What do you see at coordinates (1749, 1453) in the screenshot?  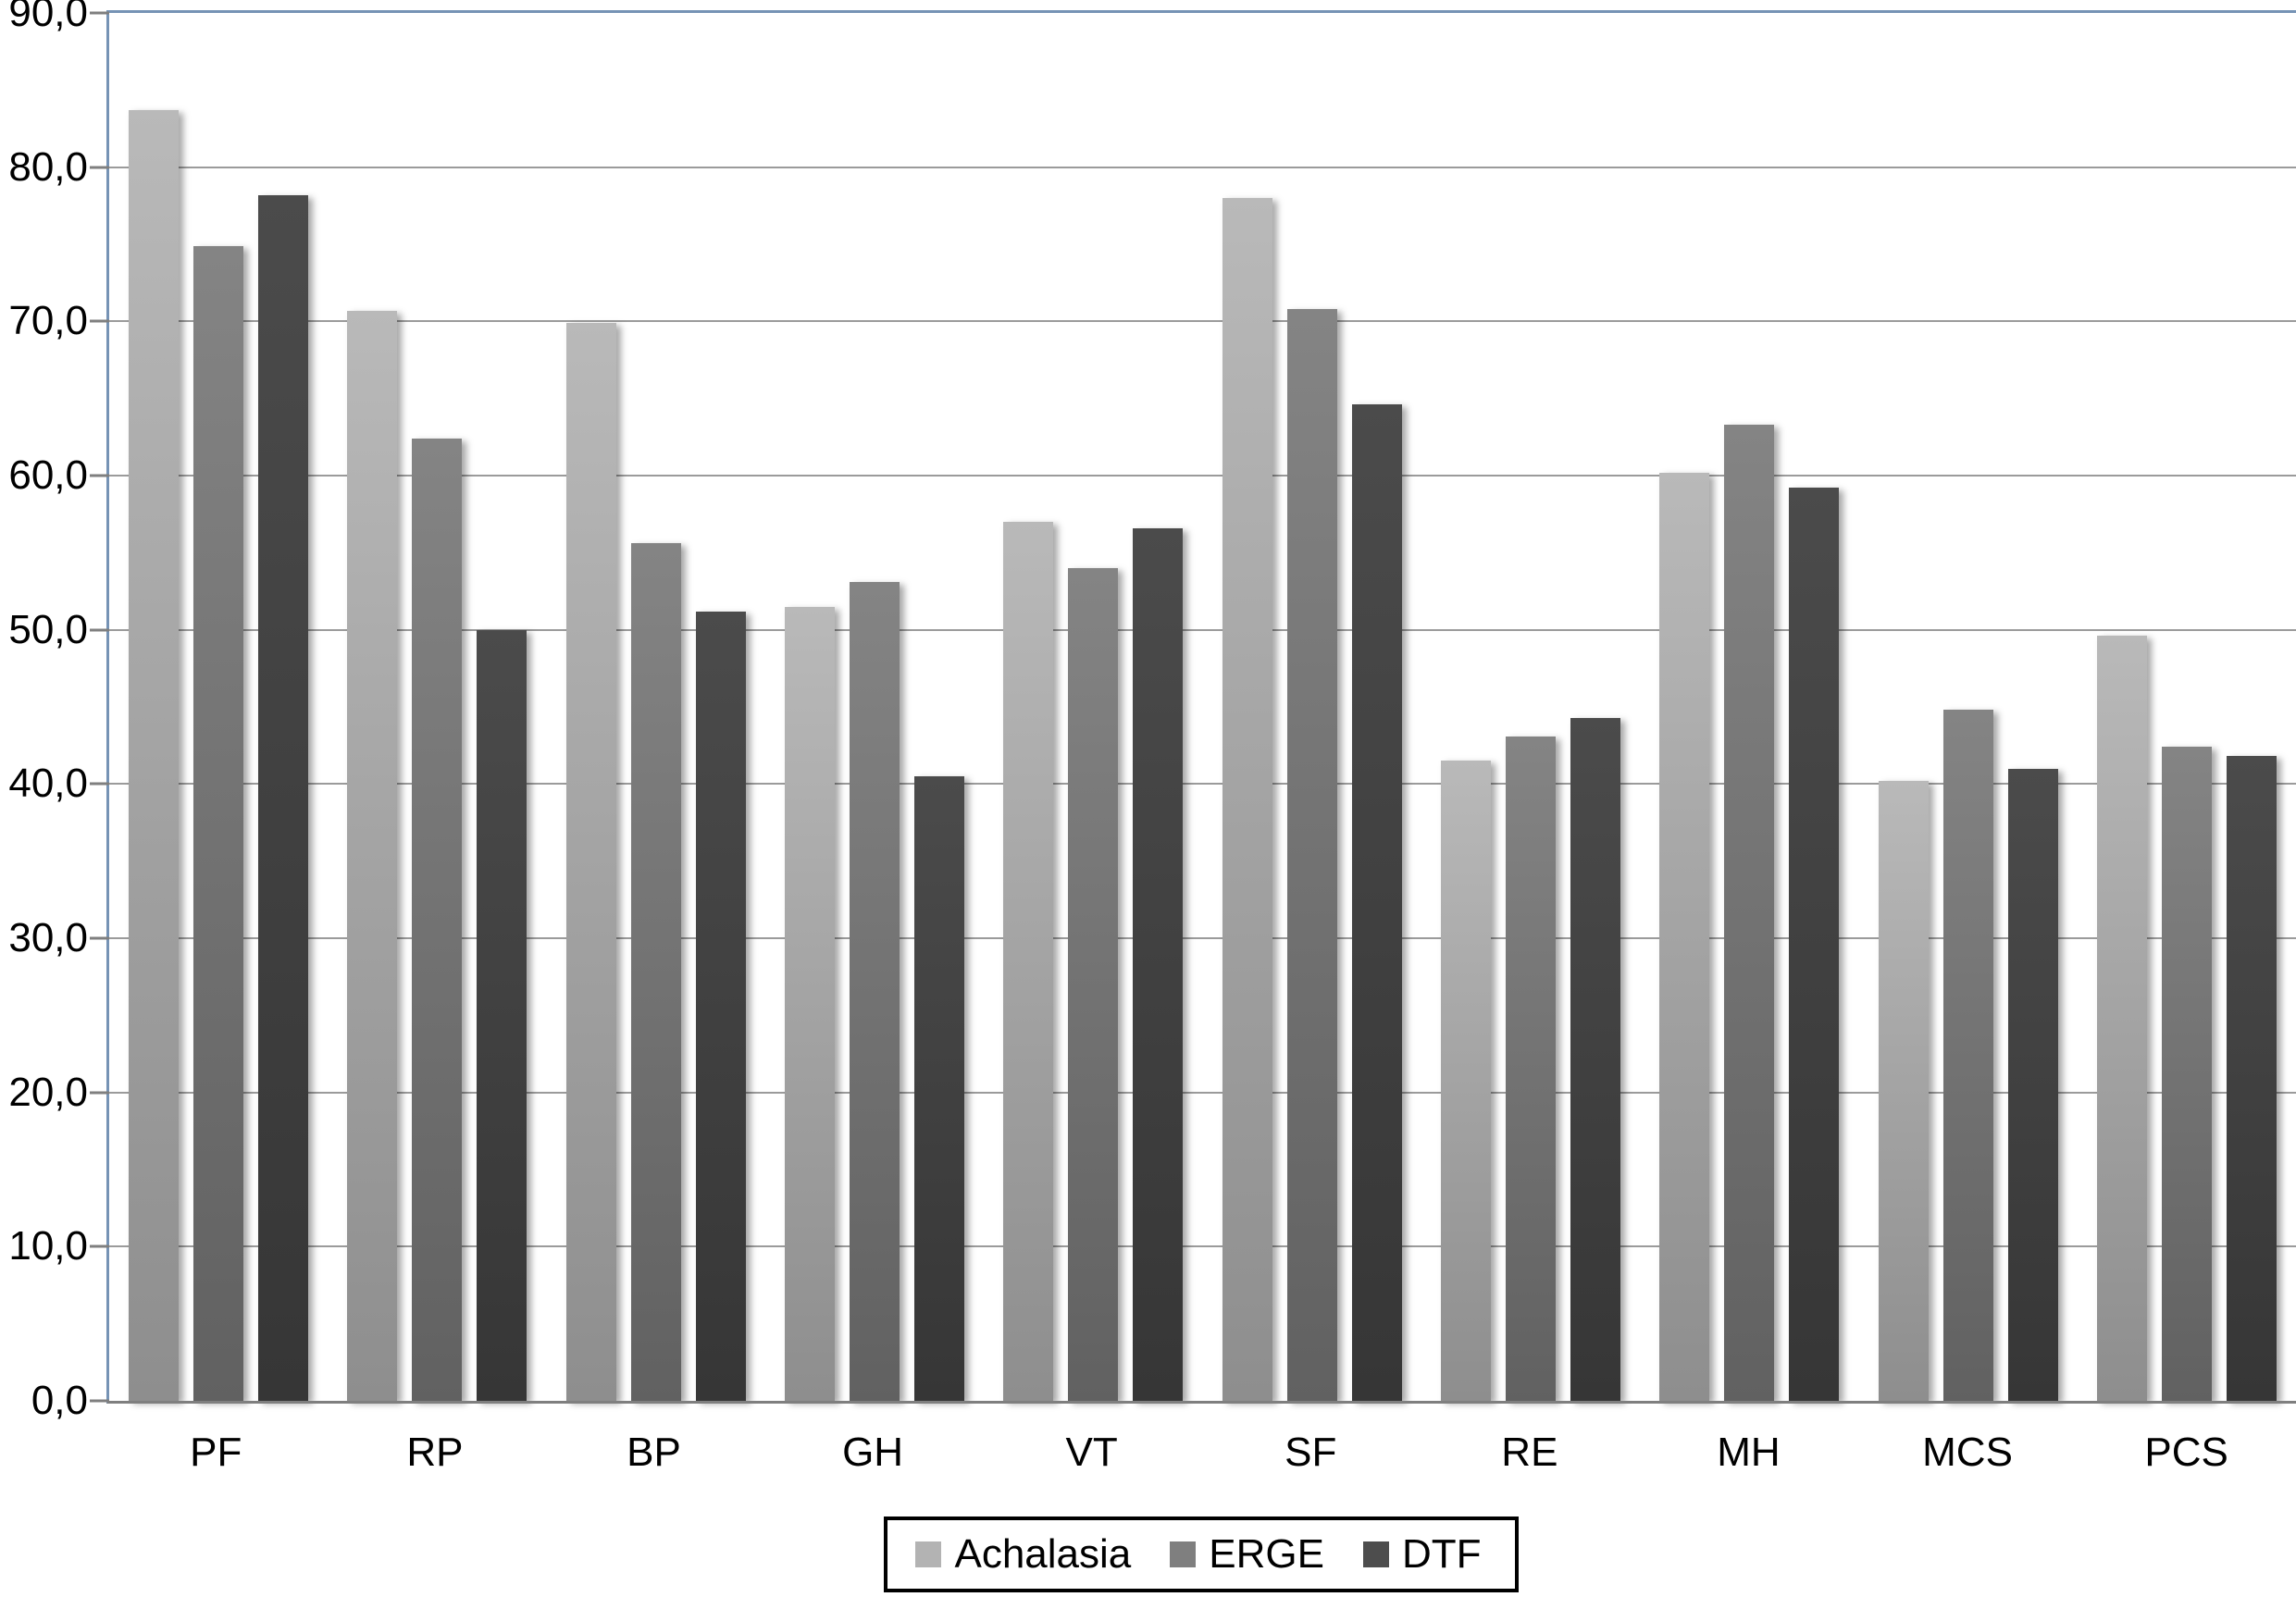 I see `x-axis-category-label: MH` at bounding box center [1749, 1453].